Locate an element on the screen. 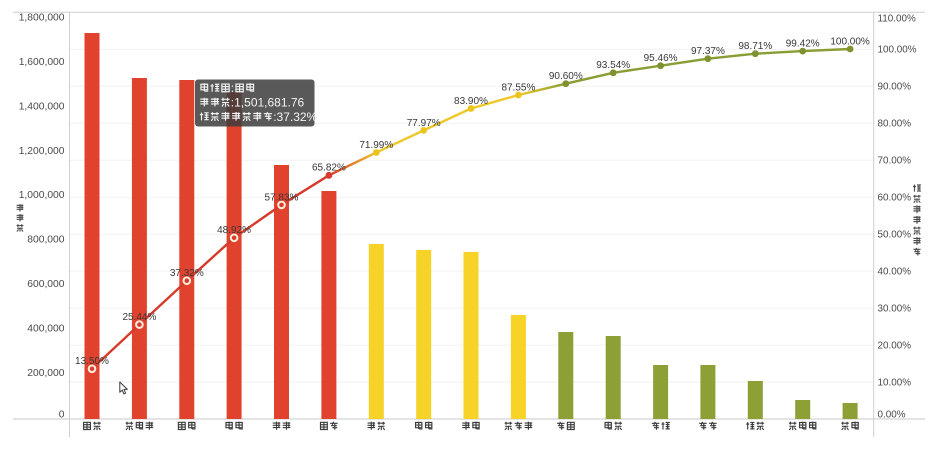 Image resolution: width=943 pixels, height=455 pixels. svg-text: 77.97% is located at coordinates (424, 123).